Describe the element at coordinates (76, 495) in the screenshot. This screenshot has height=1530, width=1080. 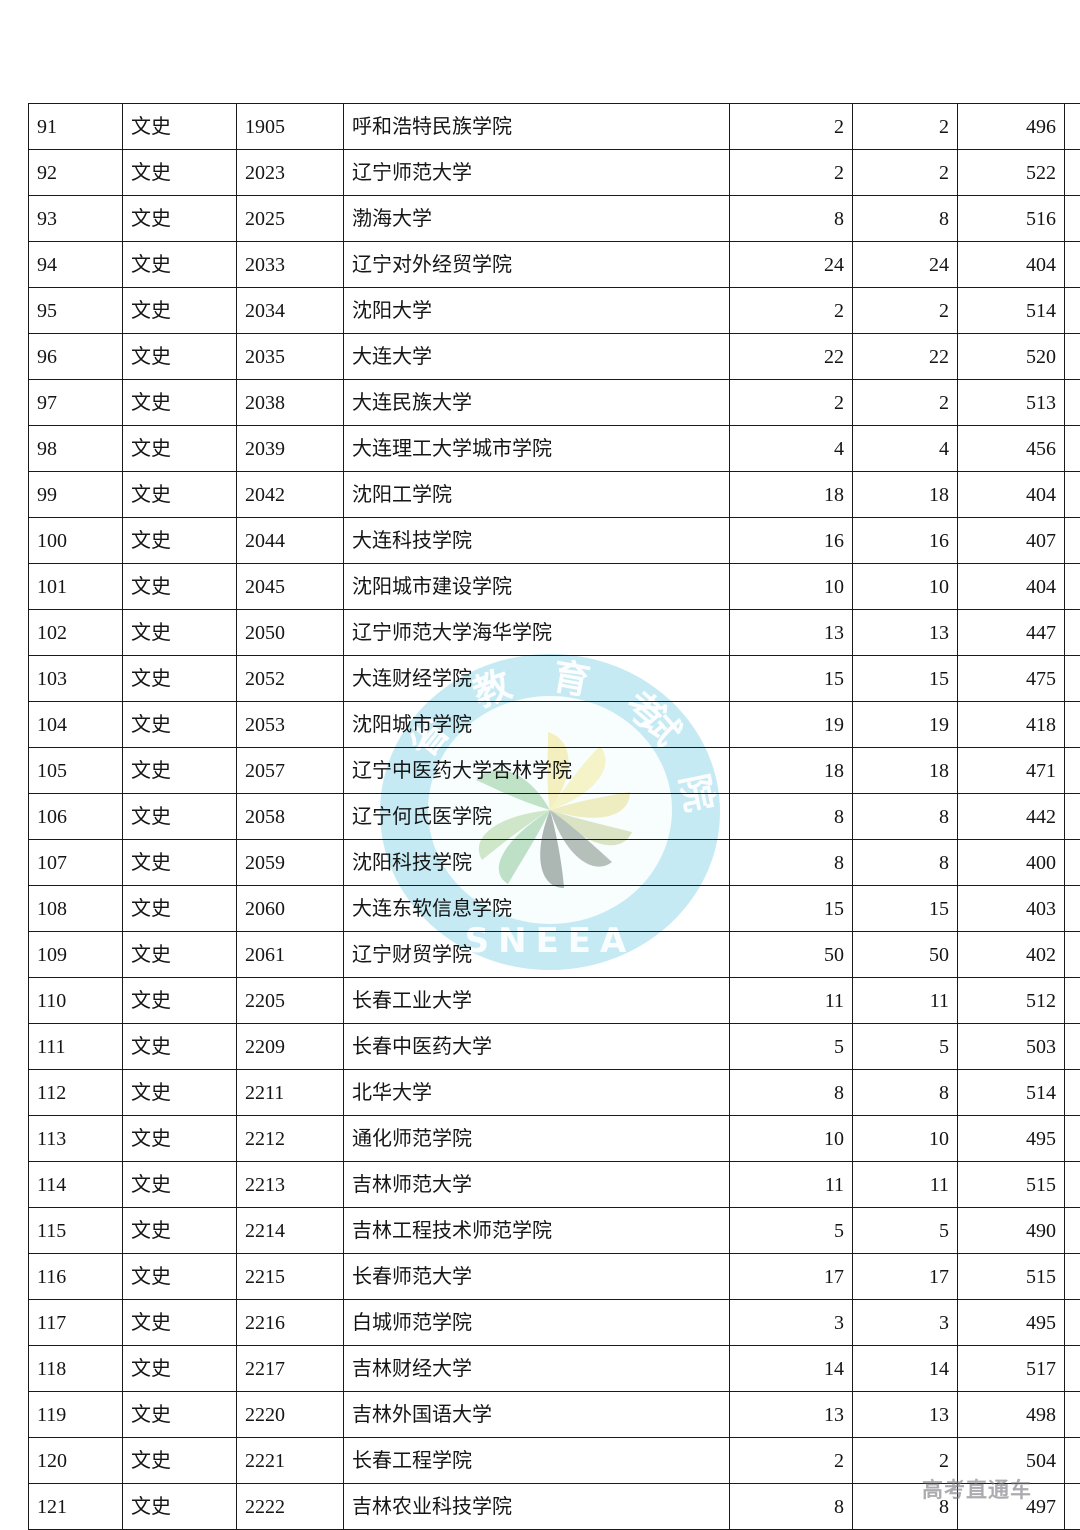
I see `cell-row-number: 99` at that location.